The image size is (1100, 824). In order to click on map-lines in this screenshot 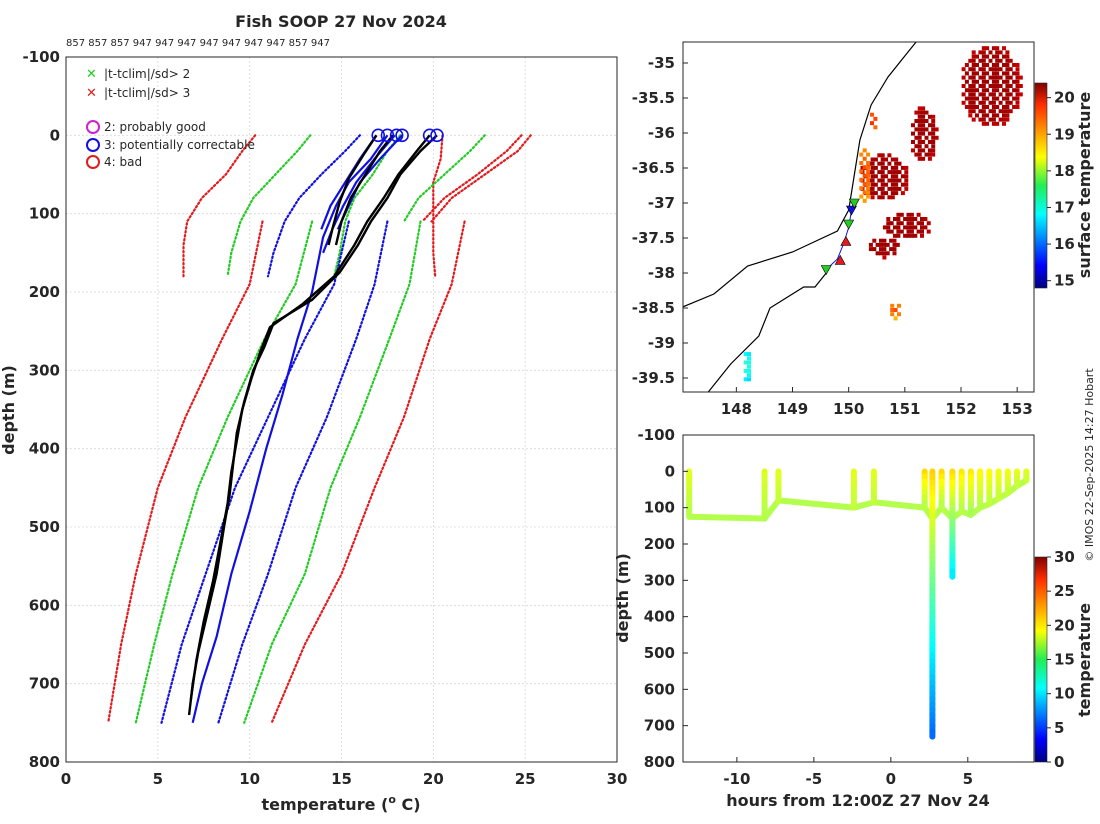, I will do `click(800, 217)`.